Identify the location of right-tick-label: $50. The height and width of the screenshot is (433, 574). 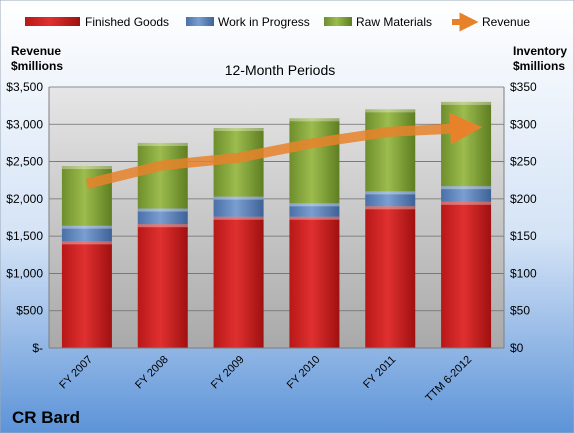
(520, 311).